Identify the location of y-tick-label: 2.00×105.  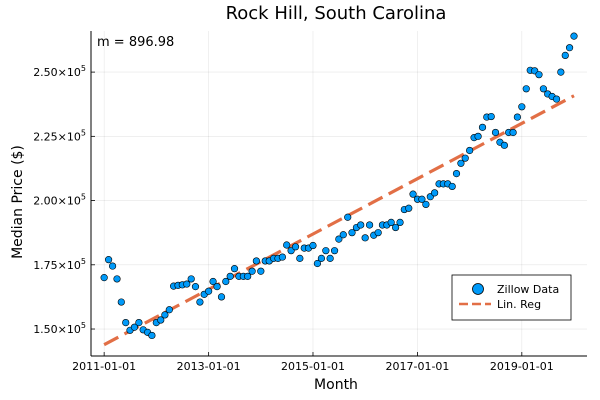
(59, 200).